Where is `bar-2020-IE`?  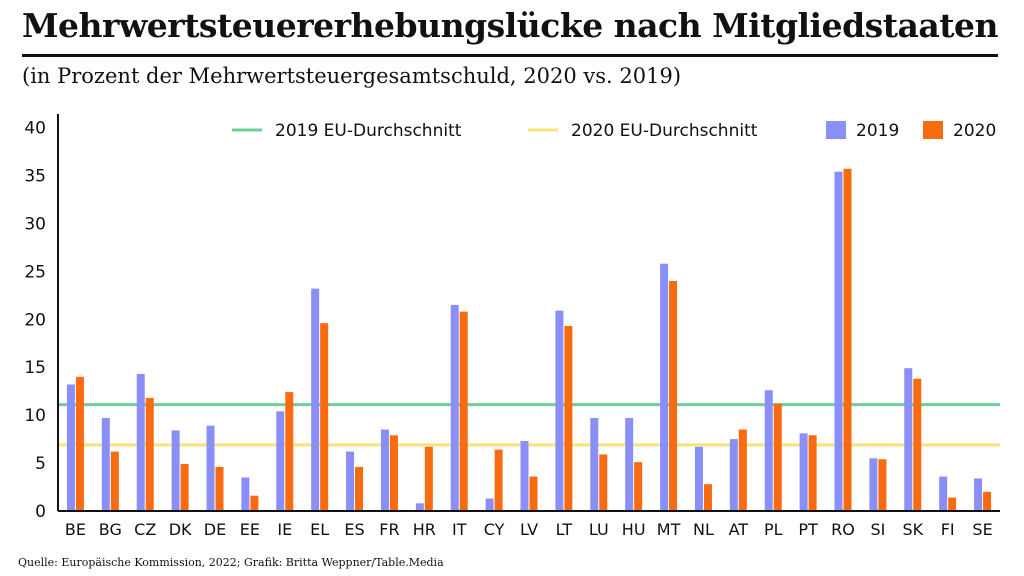 bar-2020-IE is located at coordinates (289, 451).